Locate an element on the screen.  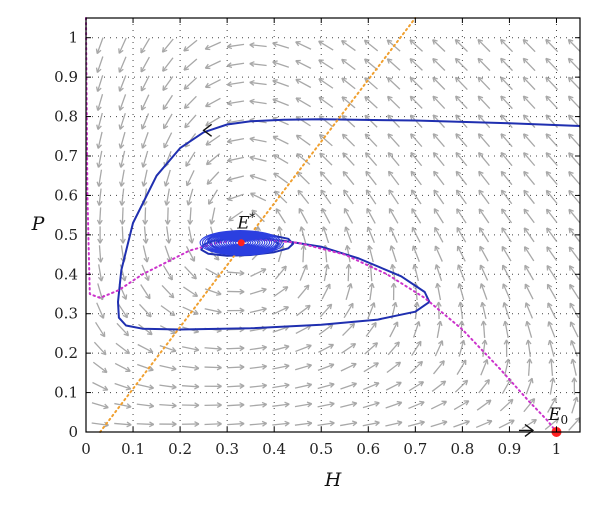
x-tick-label: 1 is located at coordinates (557, 449).